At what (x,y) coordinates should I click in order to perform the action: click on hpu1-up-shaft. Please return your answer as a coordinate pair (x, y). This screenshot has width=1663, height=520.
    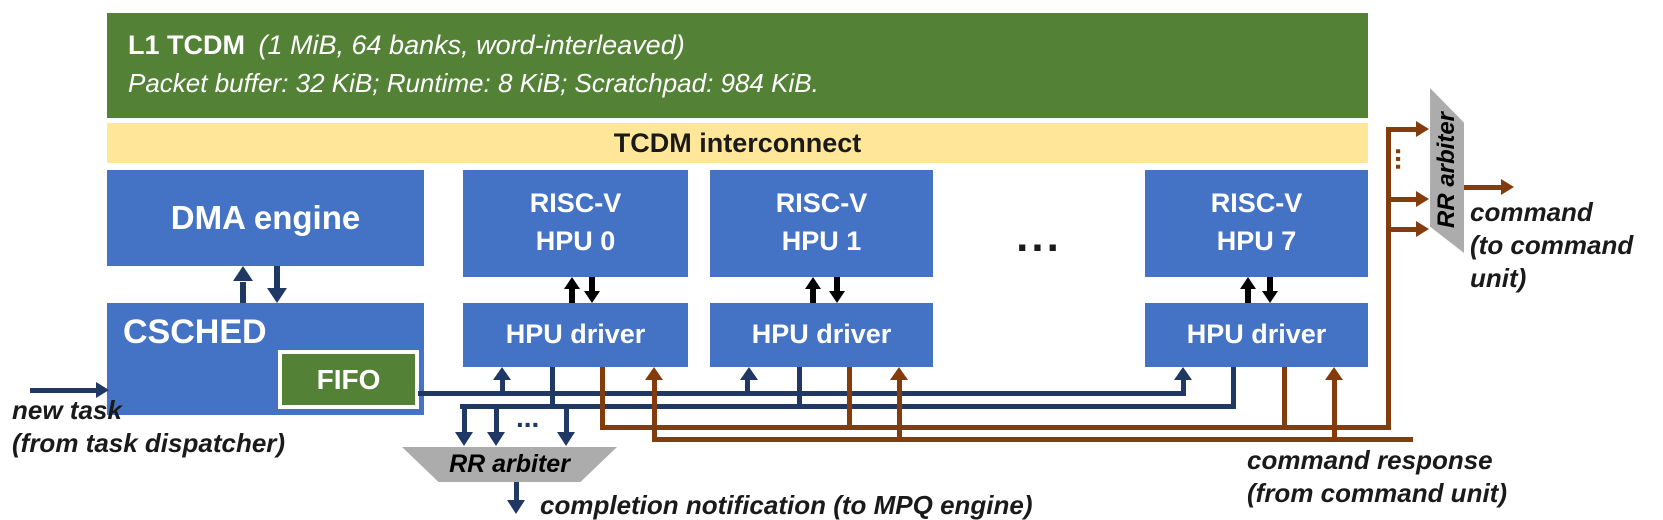
    Looking at the image, I should click on (813, 295).